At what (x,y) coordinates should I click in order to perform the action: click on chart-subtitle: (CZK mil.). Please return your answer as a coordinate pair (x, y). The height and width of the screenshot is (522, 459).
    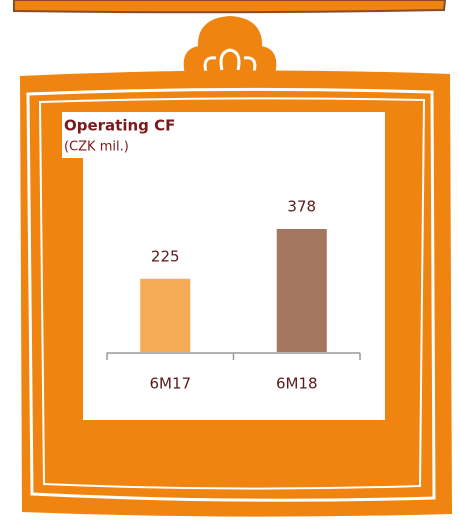
    Looking at the image, I should click on (96, 147).